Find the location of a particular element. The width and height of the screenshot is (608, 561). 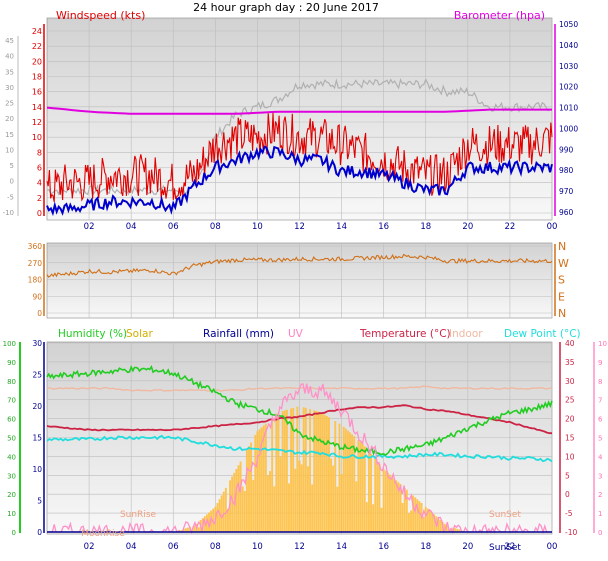

compass-label-3: E is located at coordinates (561, 296).